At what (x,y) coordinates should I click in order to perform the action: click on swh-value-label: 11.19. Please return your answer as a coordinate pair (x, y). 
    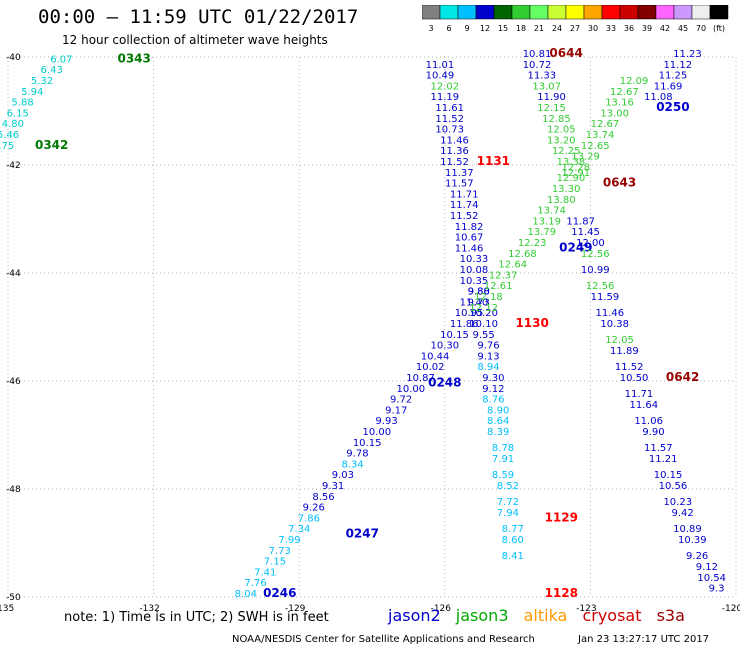
    Looking at the image, I should click on (444, 97).